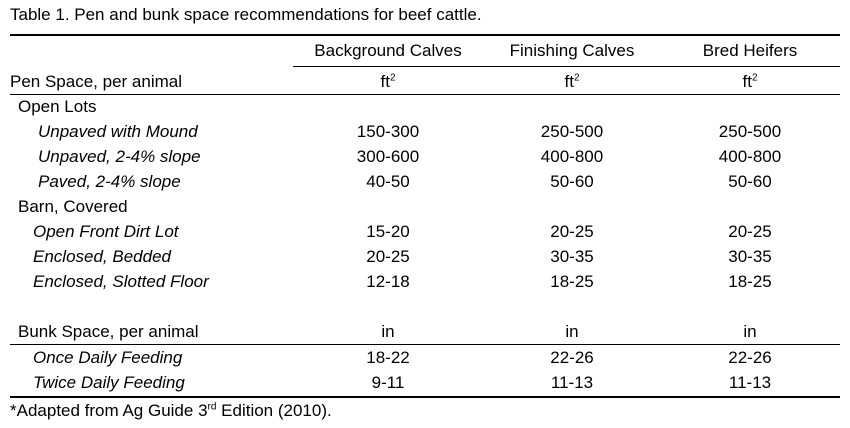 Image resolution: width=850 pixels, height=428 pixels. I want to click on column-header-finishing-calves: Finishing Calves, so click(572, 50).